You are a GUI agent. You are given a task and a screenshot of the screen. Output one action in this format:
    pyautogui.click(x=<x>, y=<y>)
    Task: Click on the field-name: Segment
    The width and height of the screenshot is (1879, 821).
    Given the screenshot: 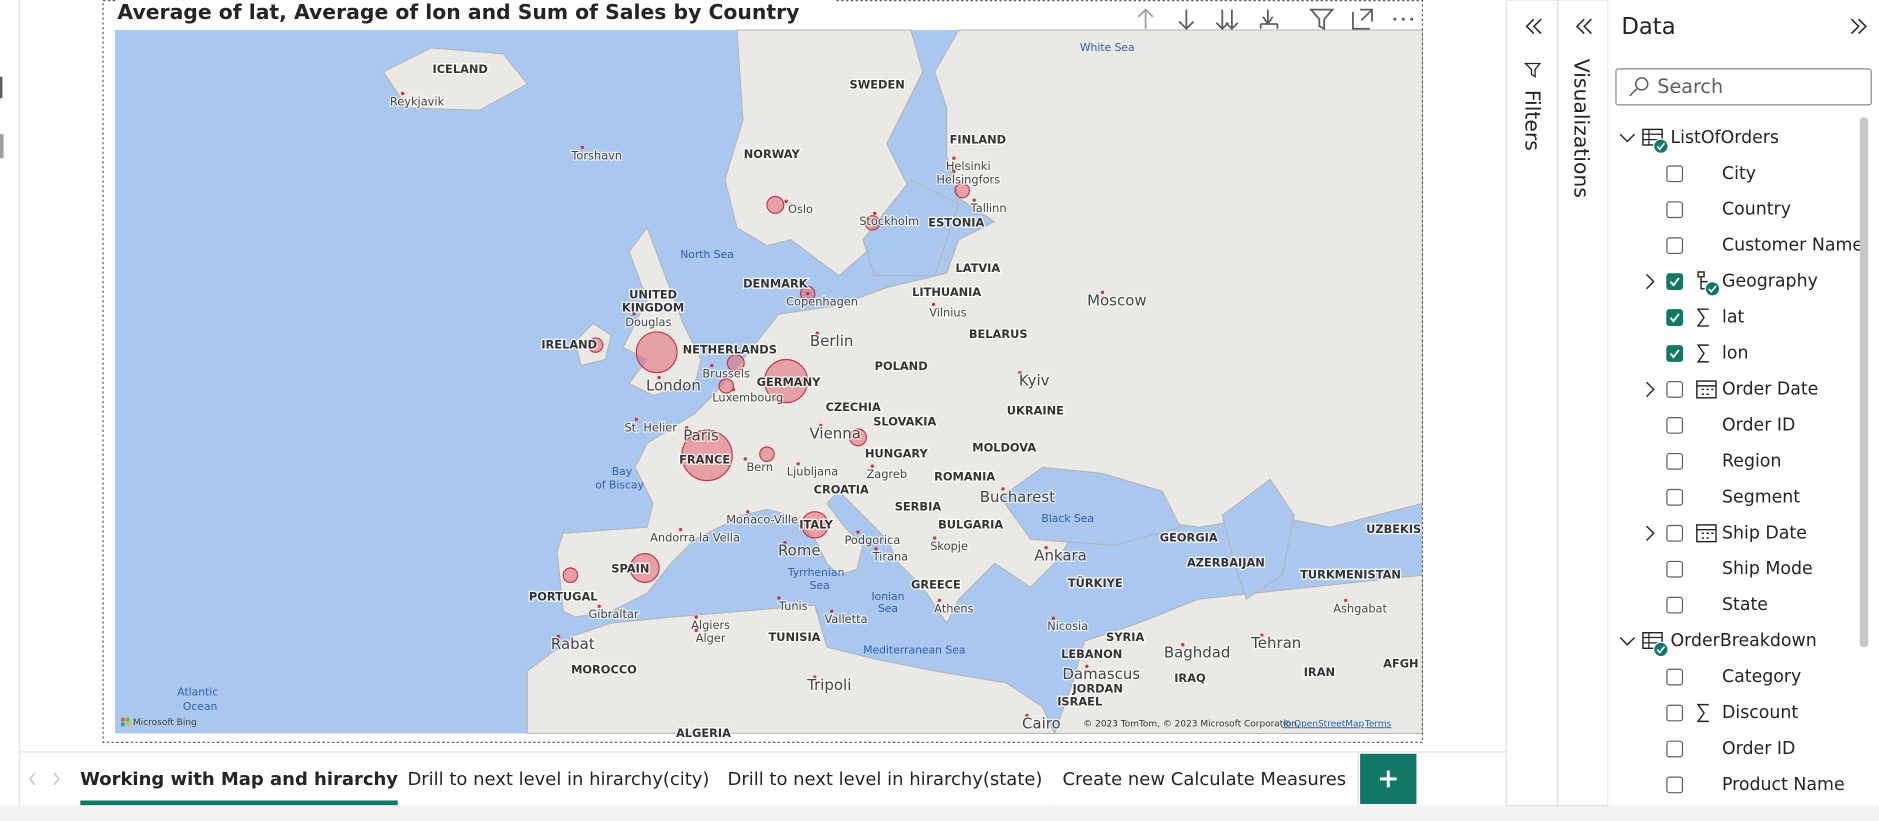 What is the action you would take?
    pyautogui.click(x=1761, y=497)
    